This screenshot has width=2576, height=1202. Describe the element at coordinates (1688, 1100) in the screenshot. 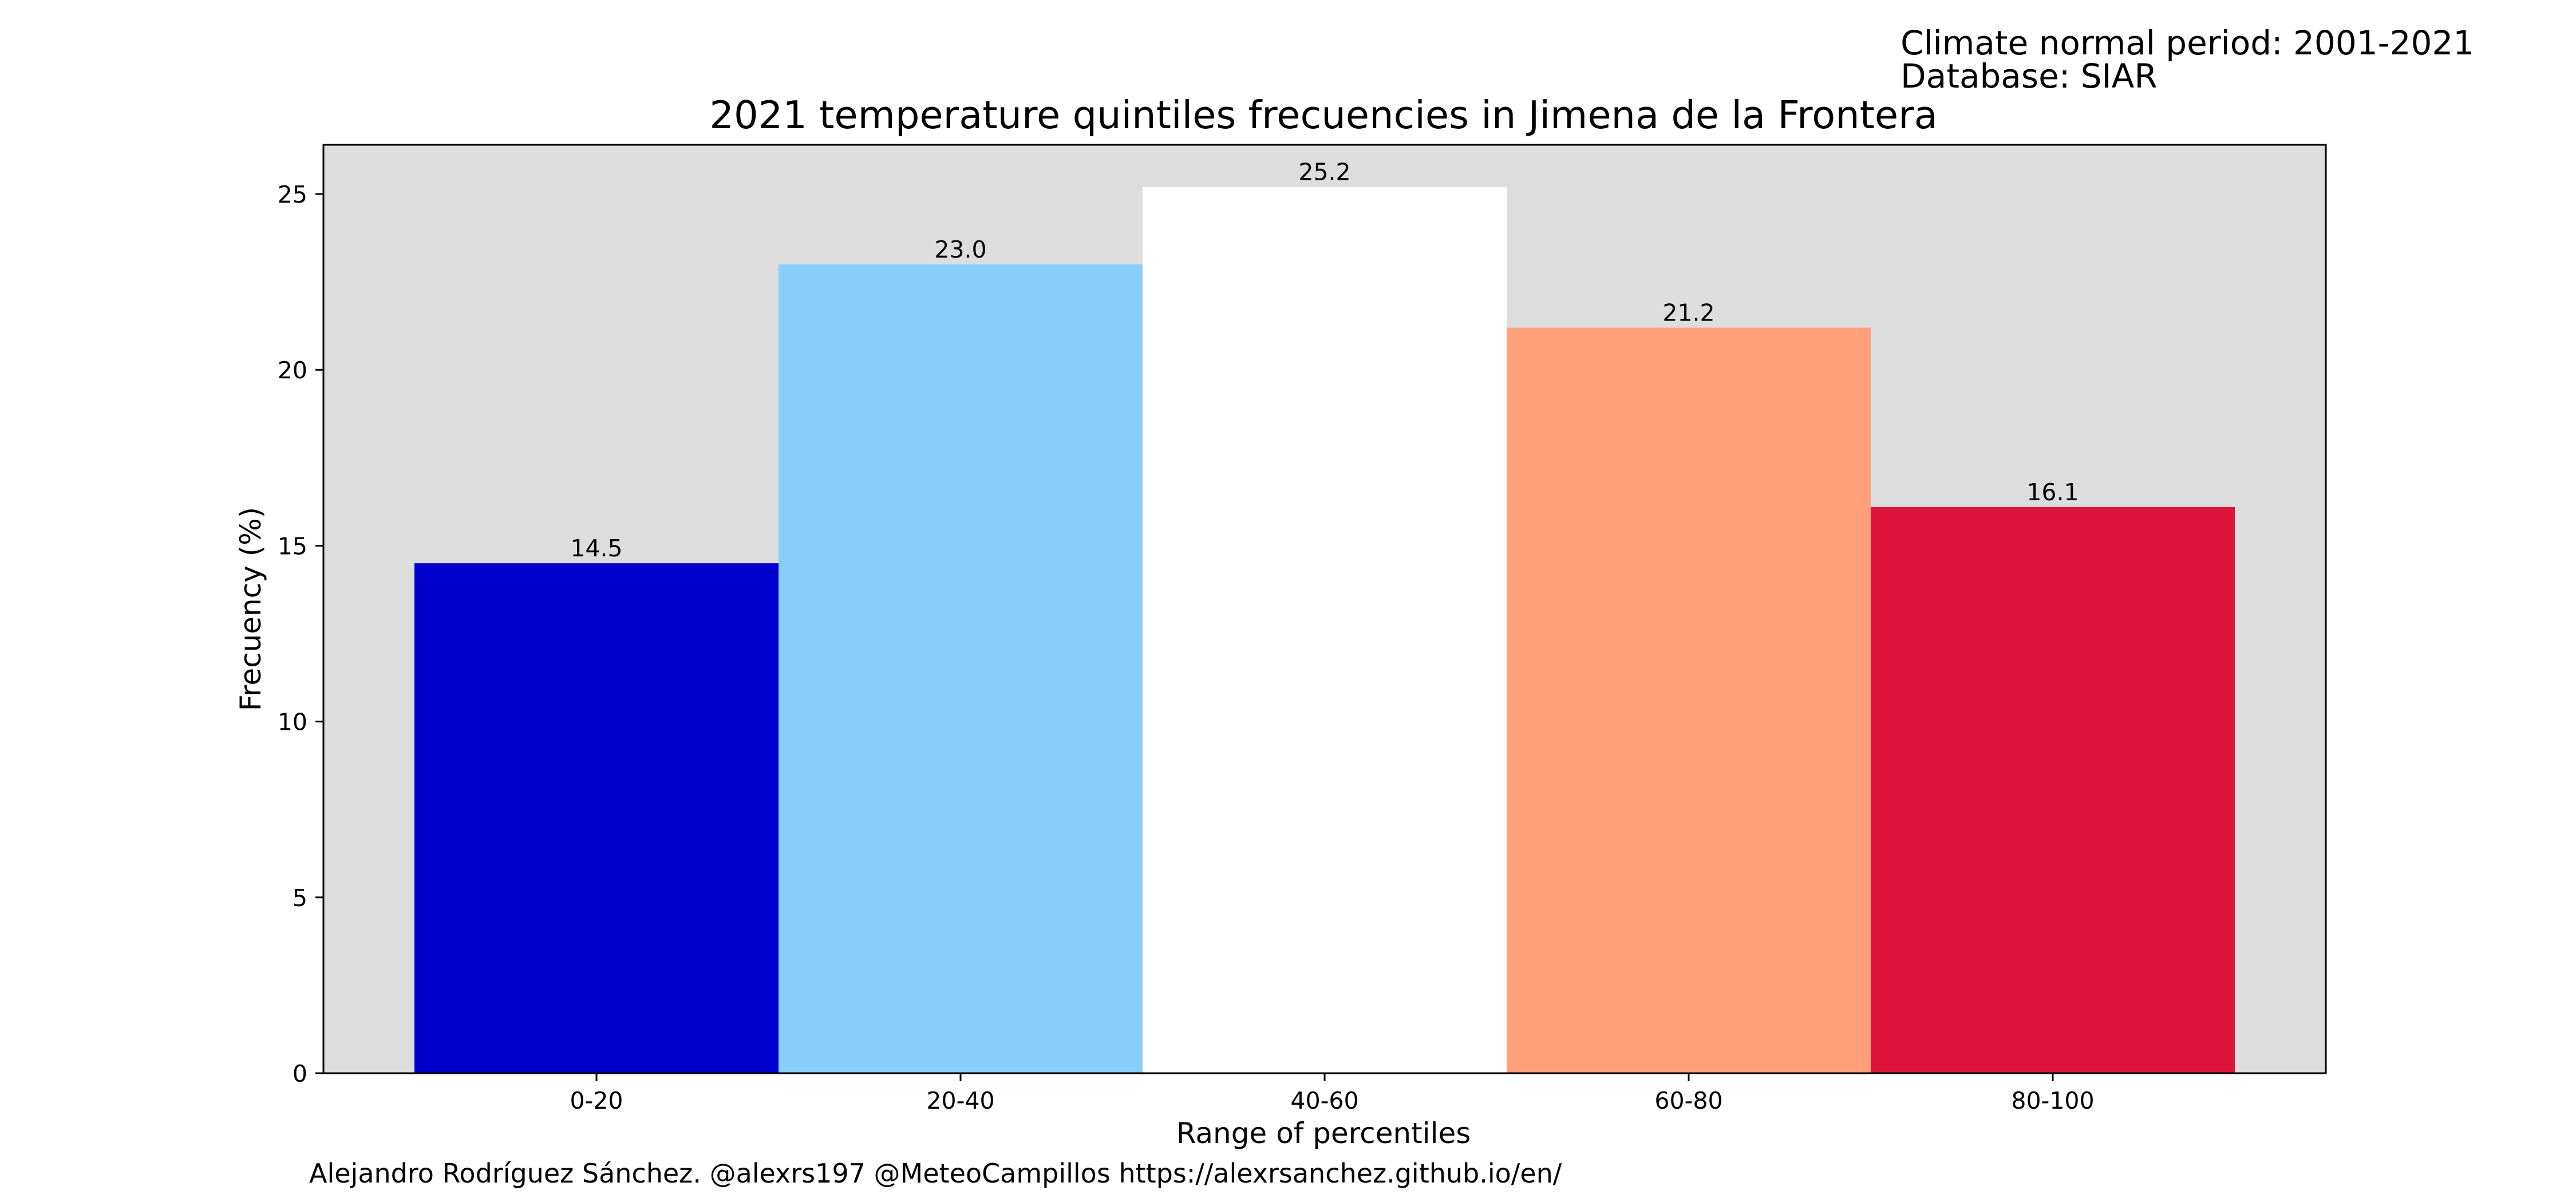

I see `x-tick-label: 60-80` at that location.